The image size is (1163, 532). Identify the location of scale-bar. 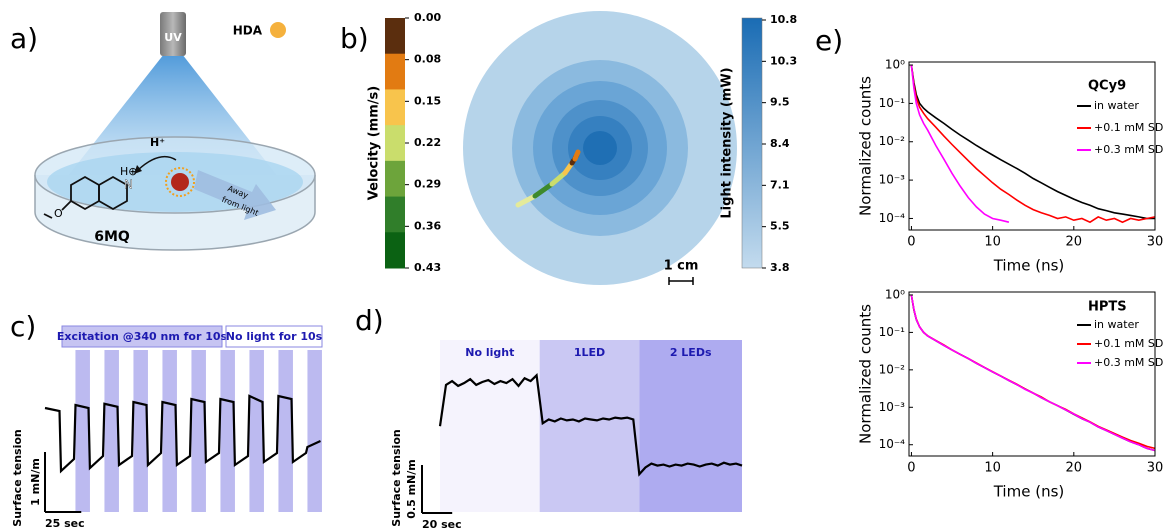
(681, 281).